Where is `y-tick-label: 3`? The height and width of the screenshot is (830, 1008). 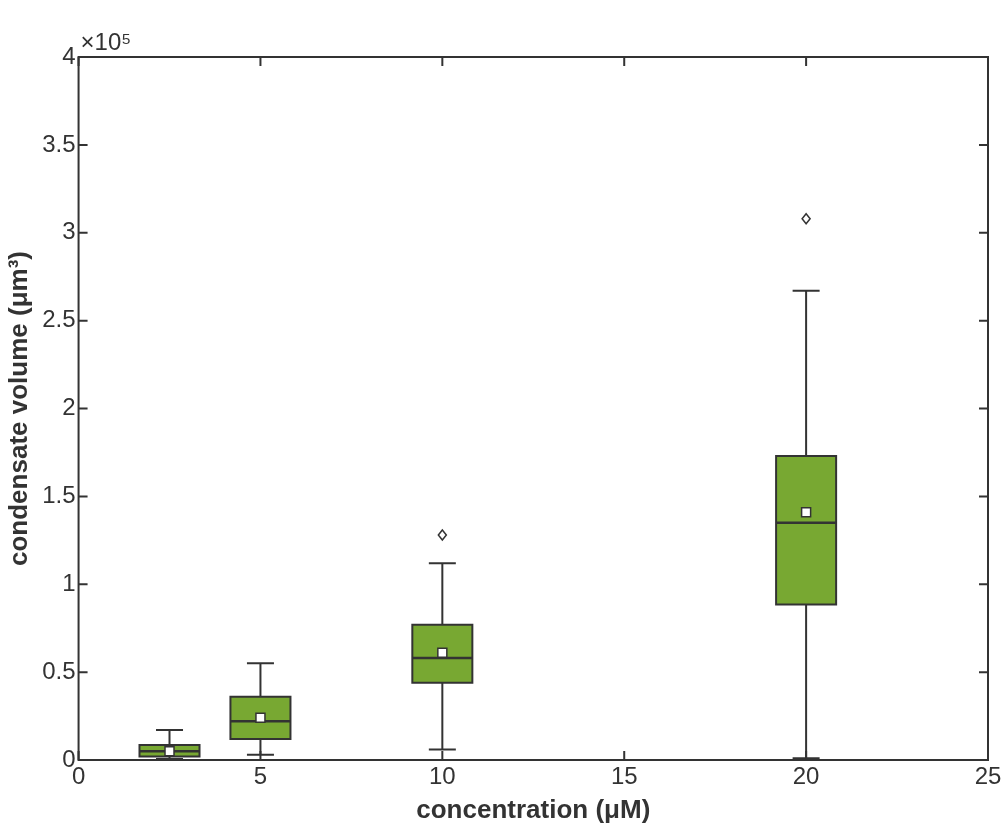 y-tick-label: 3 is located at coordinates (69, 231).